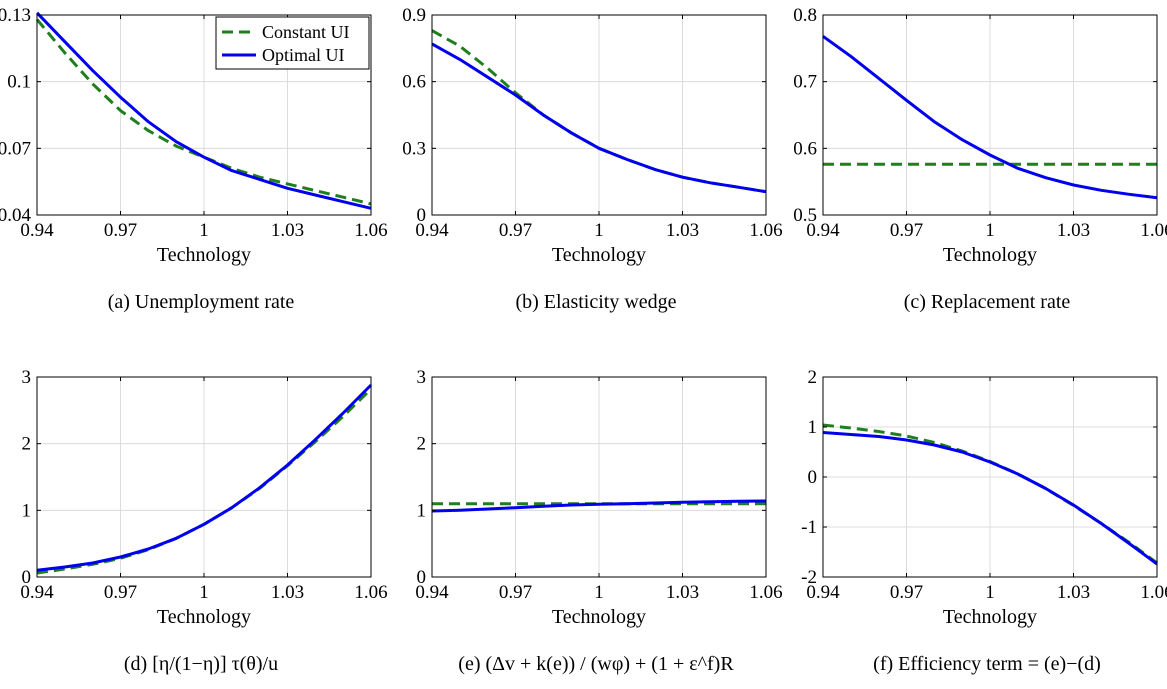 The height and width of the screenshot is (689, 1167). What do you see at coordinates (595, 302) in the screenshot?
I see `panel-caption: (b) Elasticity wedge` at bounding box center [595, 302].